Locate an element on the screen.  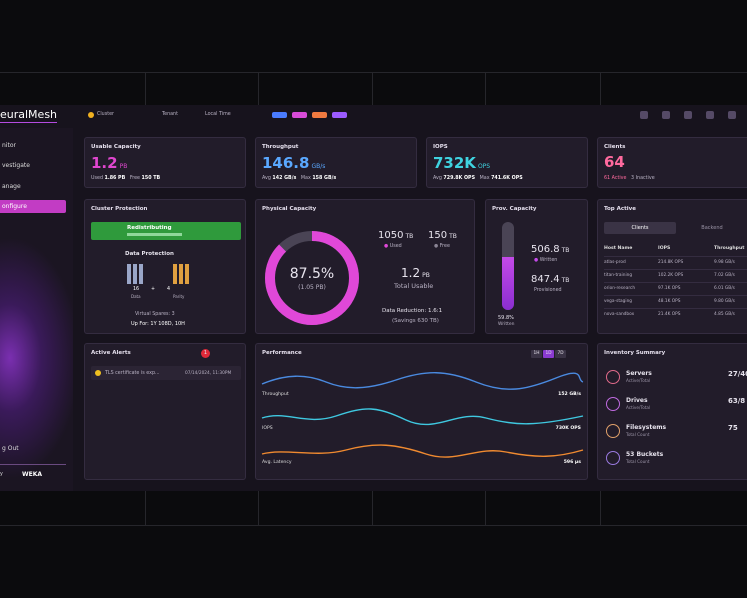
metric-name: IOPS is located at coordinates (267, 428).